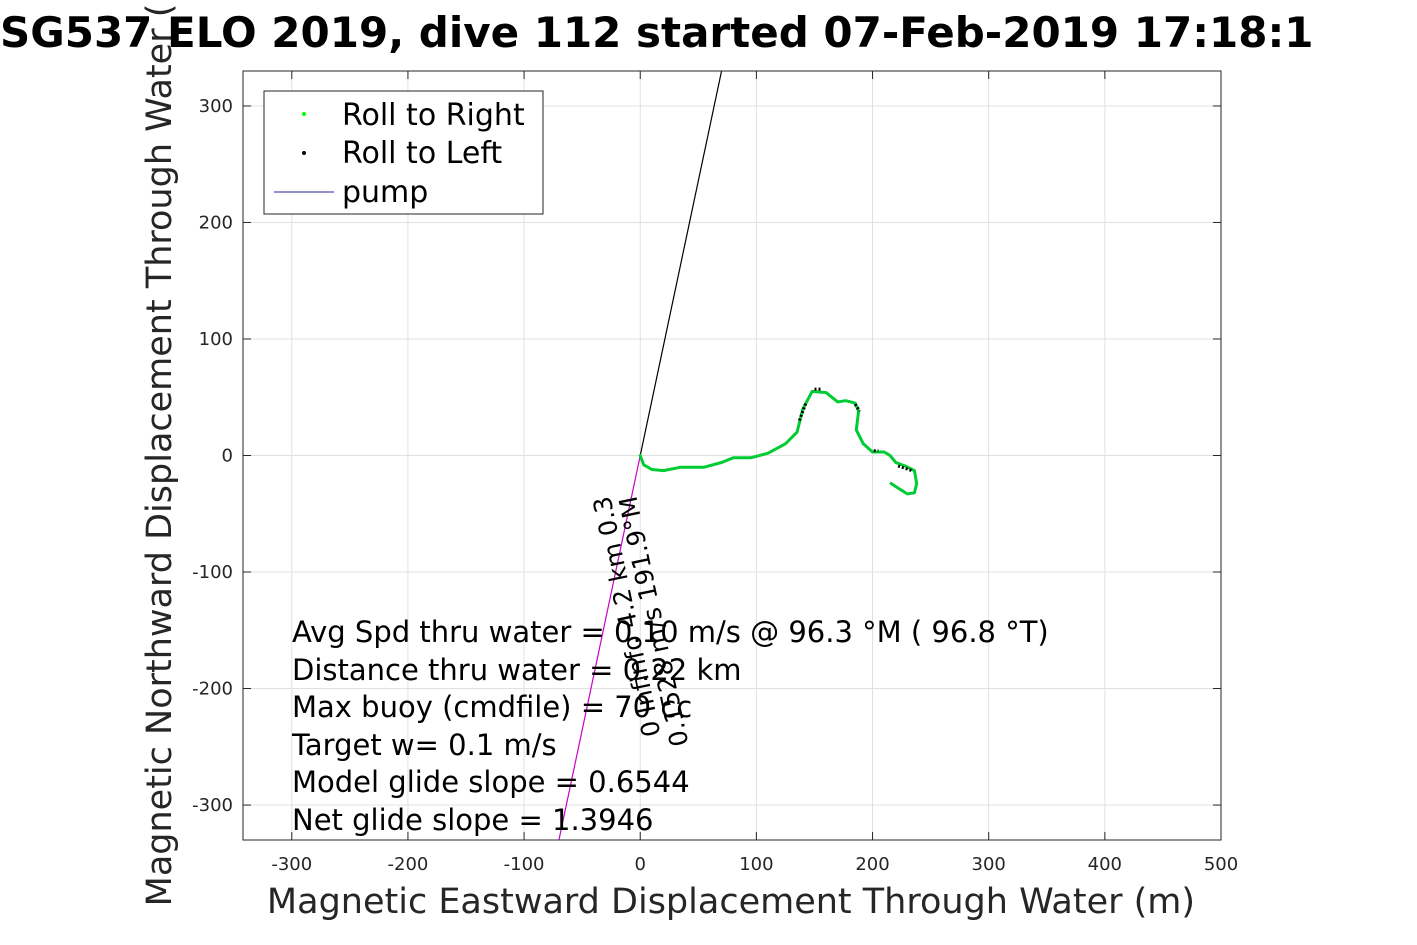  I want to click on annotation-max-buoy: Max buoy (cmdfile) = 70 cc, so click(492, 707).